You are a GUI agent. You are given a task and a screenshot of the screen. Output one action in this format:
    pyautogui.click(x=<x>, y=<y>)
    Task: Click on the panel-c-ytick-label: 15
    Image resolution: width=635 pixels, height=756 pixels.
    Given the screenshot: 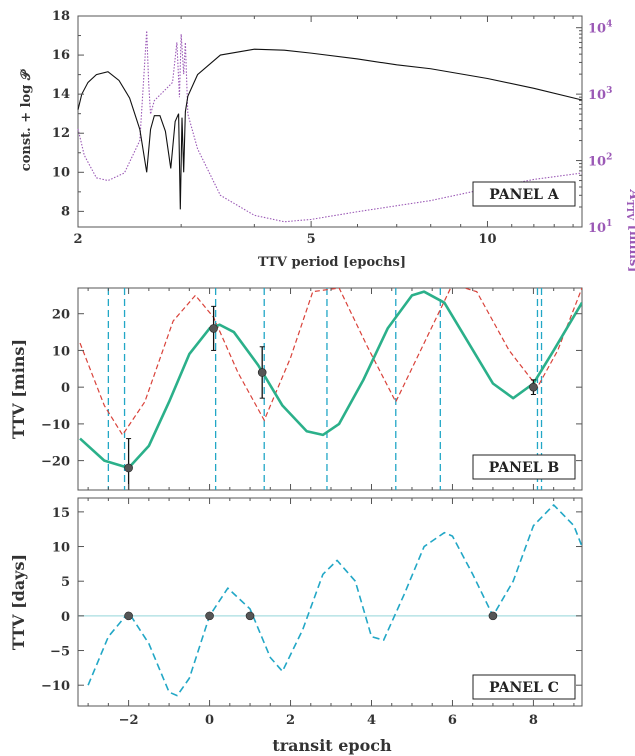 What is the action you would take?
    pyautogui.click(x=61, y=513)
    